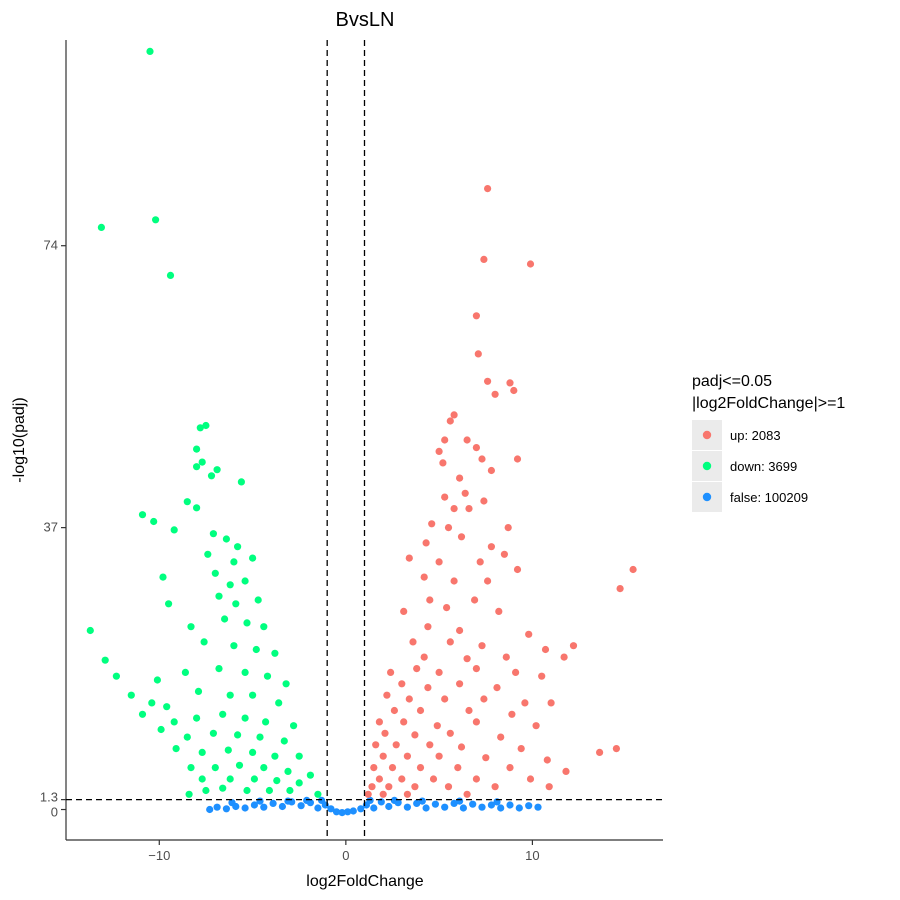 This screenshot has height=900, width=900. I want to click on chart-title: BvsLN, so click(365, 20).